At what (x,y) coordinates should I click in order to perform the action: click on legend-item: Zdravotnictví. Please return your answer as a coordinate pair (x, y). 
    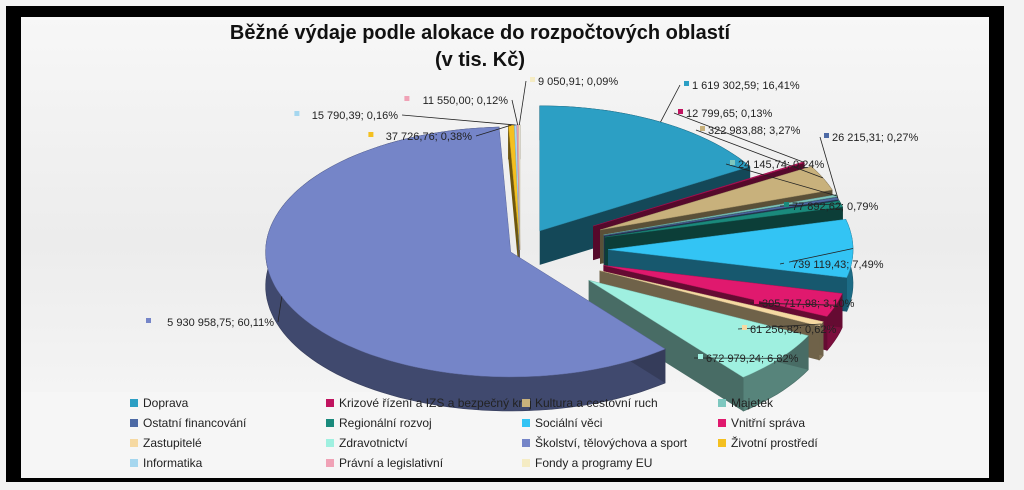
    Looking at the image, I should click on (367, 444).